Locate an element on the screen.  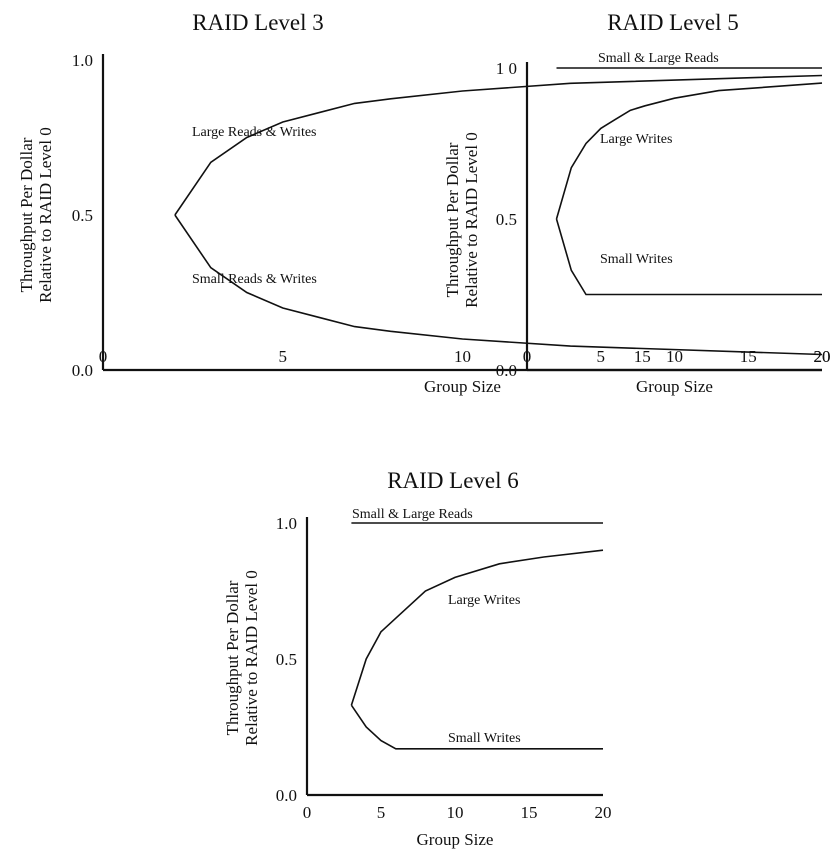
series-small-reads-and-writes-label: Small Reads & Writes is located at coordinates (254, 279).